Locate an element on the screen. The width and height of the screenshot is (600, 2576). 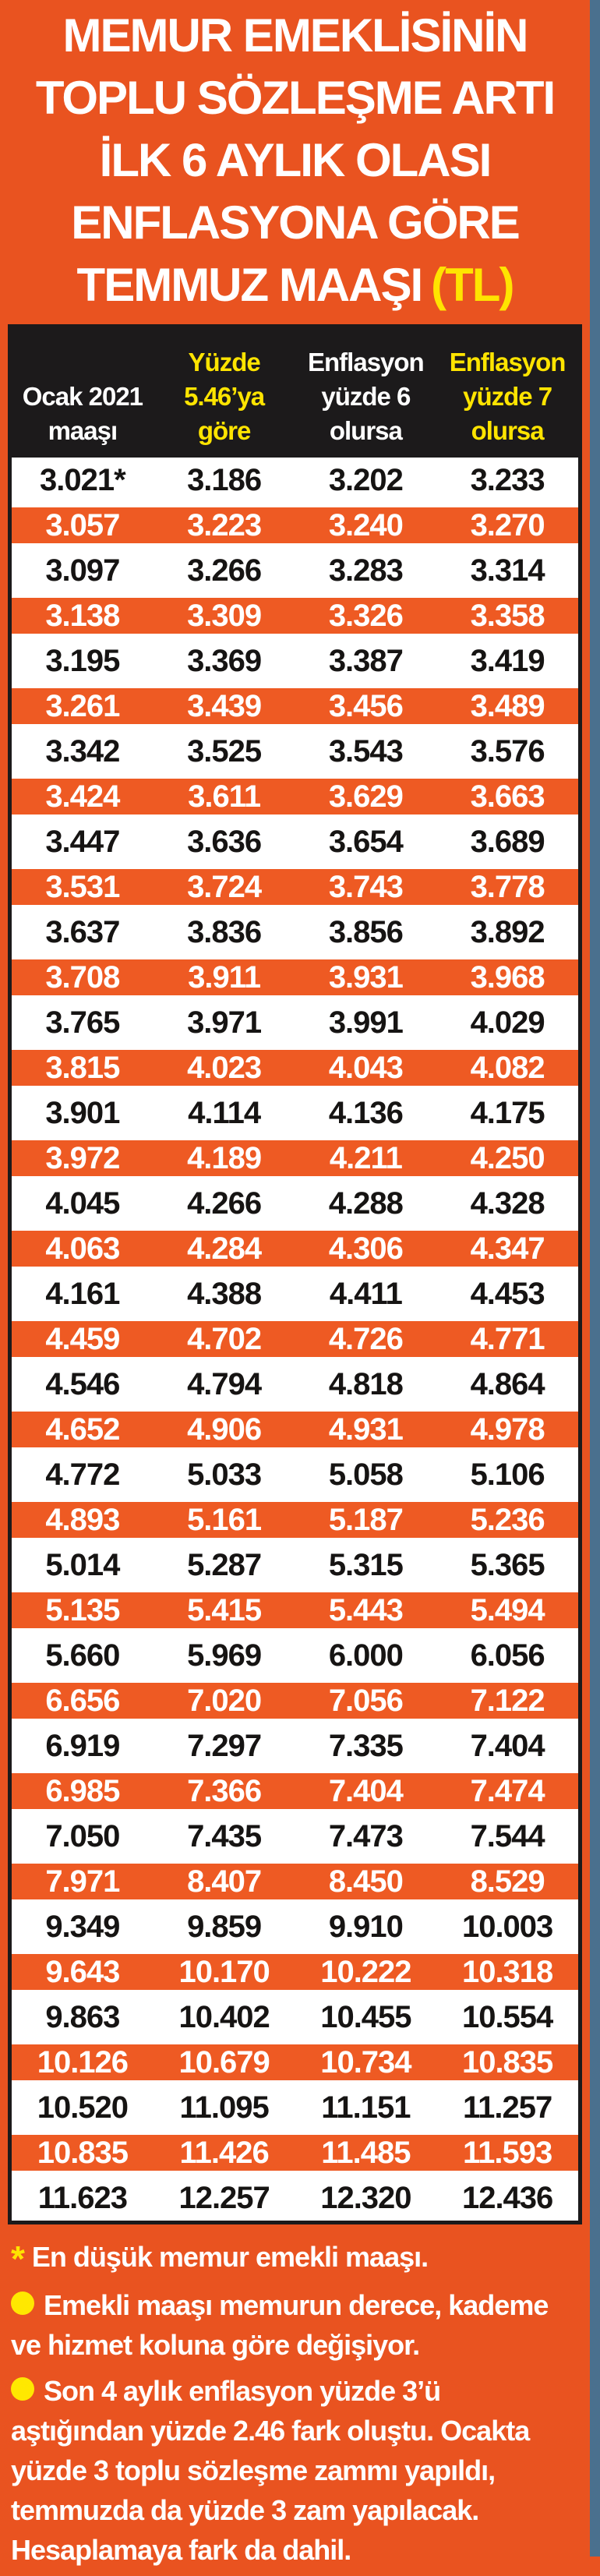
table-cell: 7.474 is located at coordinates (508, 1790).